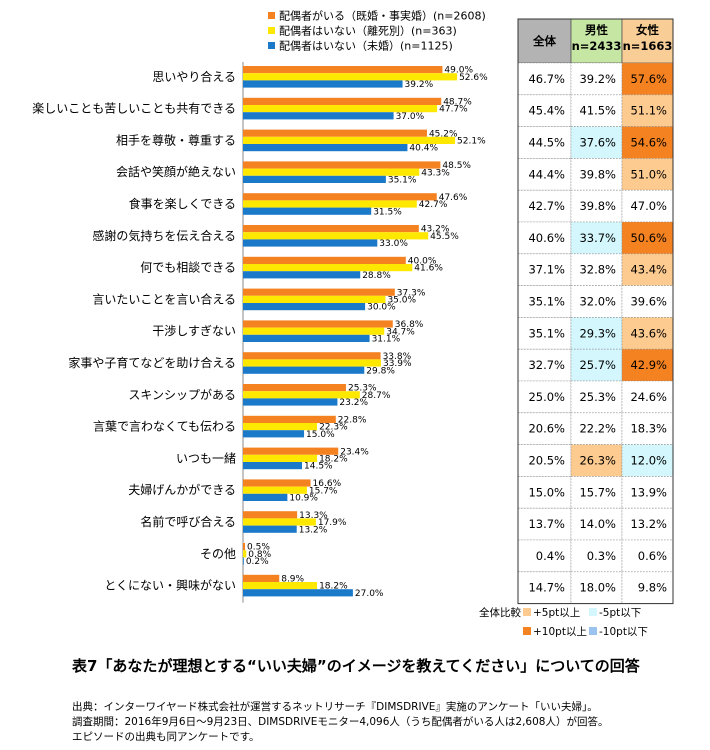 This screenshot has height=750, width=710. What do you see at coordinates (648, 270) in the screenshot?
I see `table-cell-value: 43.4%` at bounding box center [648, 270].